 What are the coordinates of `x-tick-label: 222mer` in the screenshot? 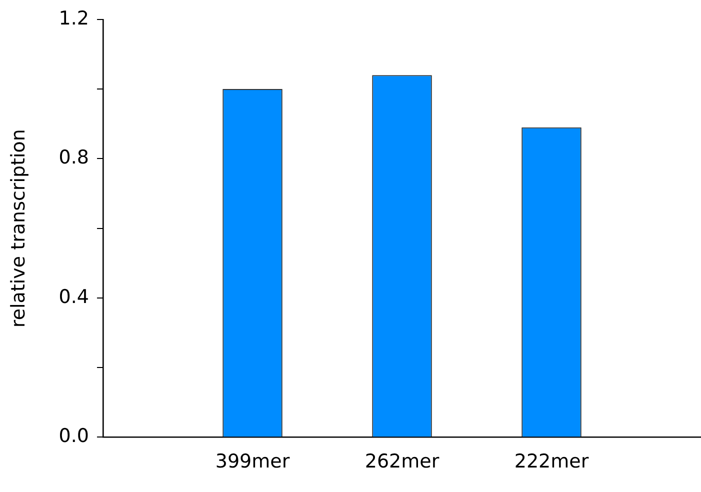 It's located at (551, 461).